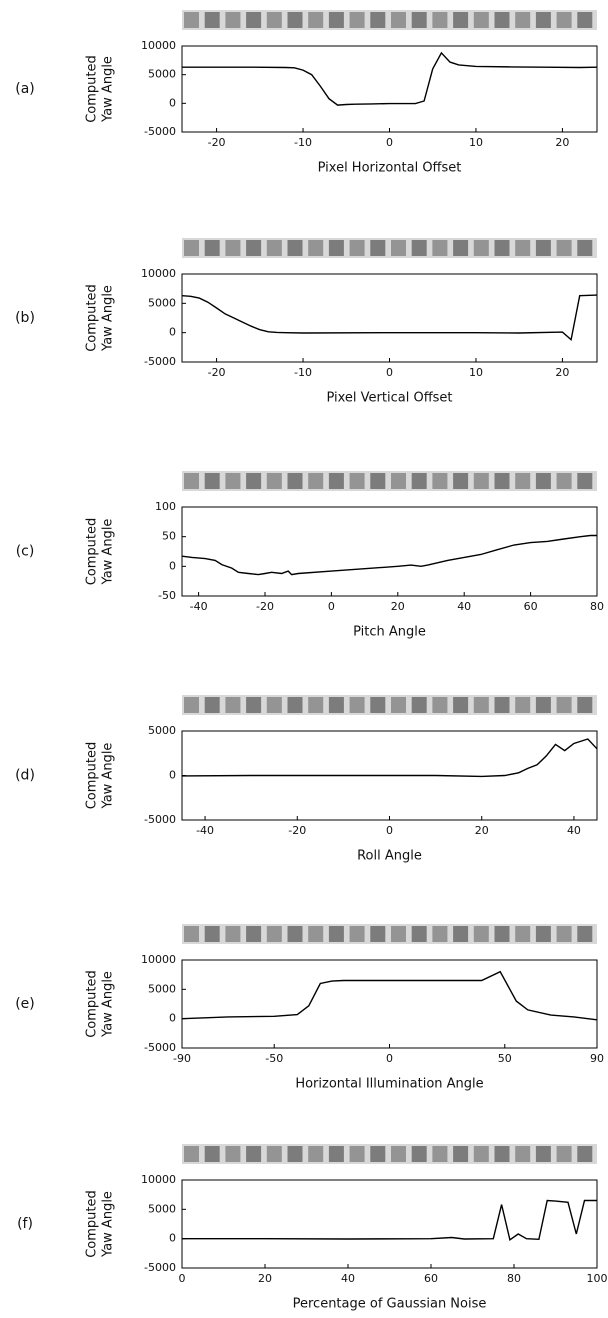 This screenshot has width=608, height=1318. What do you see at coordinates (182, 1278) in the screenshot?
I see `x-tick-label: 0` at bounding box center [182, 1278].